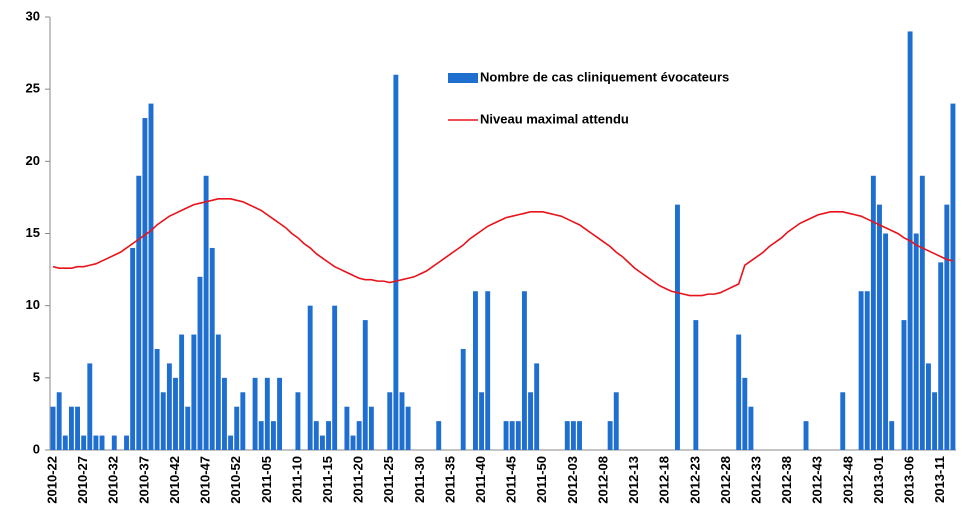  Describe the element at coordinates (51, 480) in the screenshot. I see `x-tick-label: 2010-22` at that location.